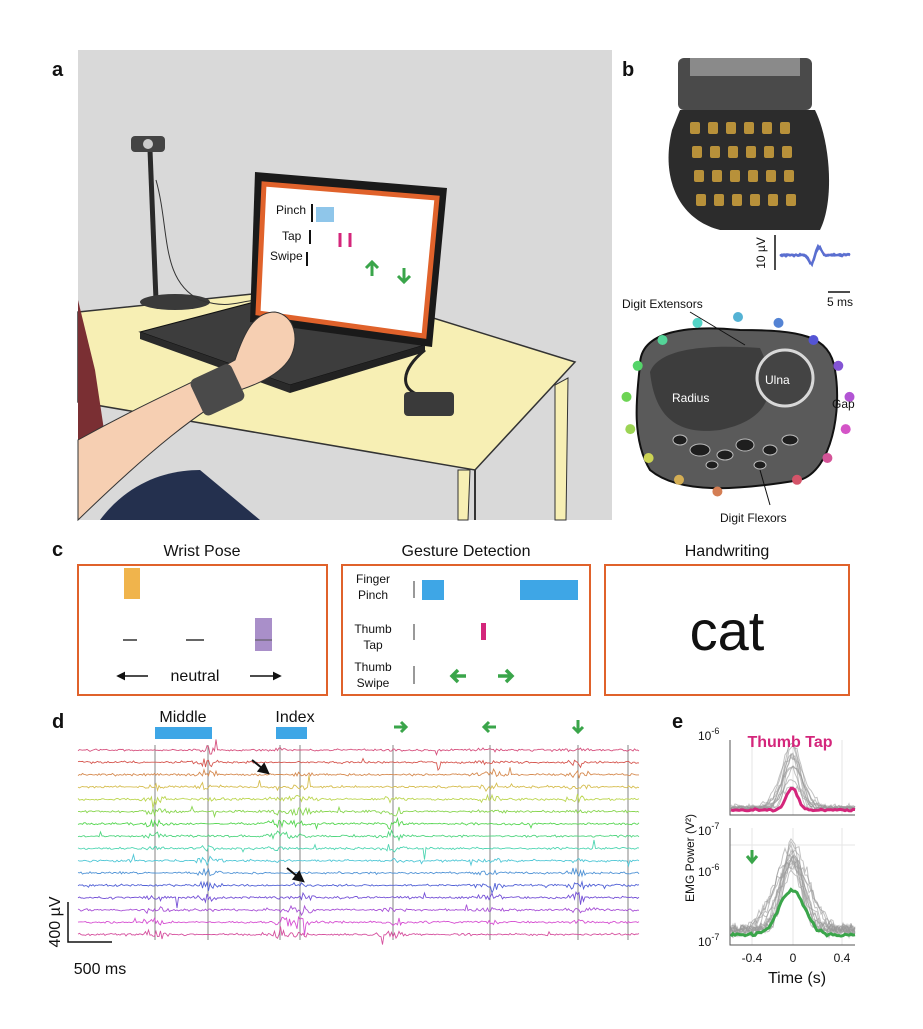  I want to click on event-markers, so click(370, 729).